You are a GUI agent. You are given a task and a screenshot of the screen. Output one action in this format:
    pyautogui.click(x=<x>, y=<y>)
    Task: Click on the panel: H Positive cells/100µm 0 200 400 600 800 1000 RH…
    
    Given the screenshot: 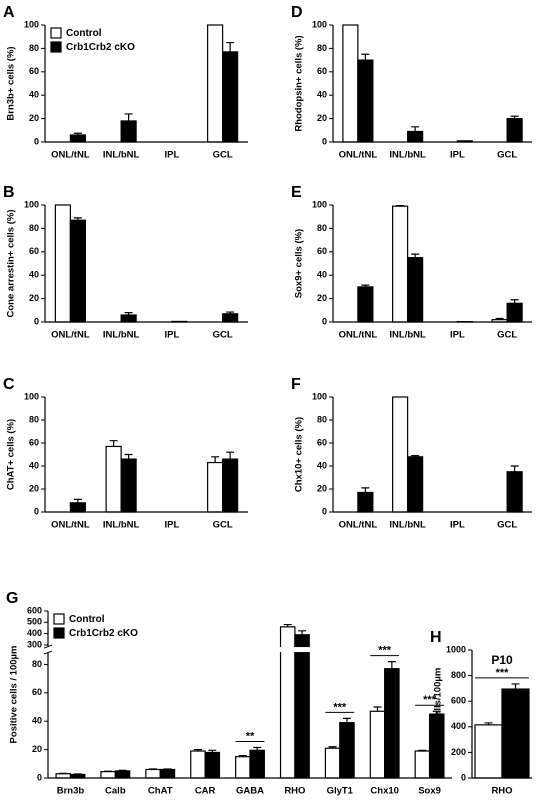 What is the action you would take?
    pyautogui.click(x=481, y=713)
    